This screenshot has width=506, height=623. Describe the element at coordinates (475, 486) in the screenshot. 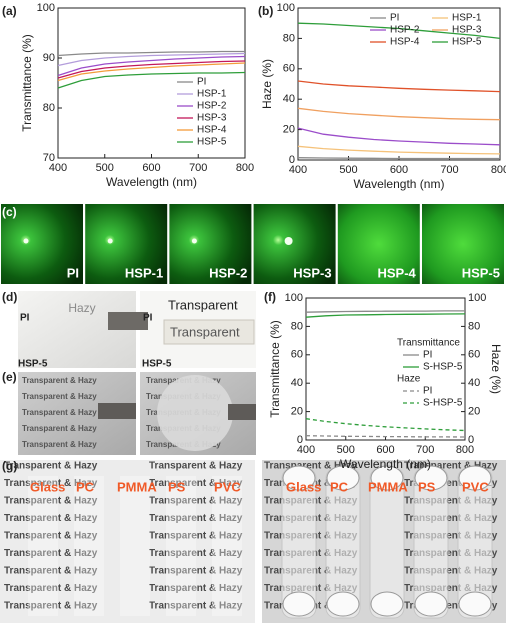

I see `sample-label: PVC` at that location.